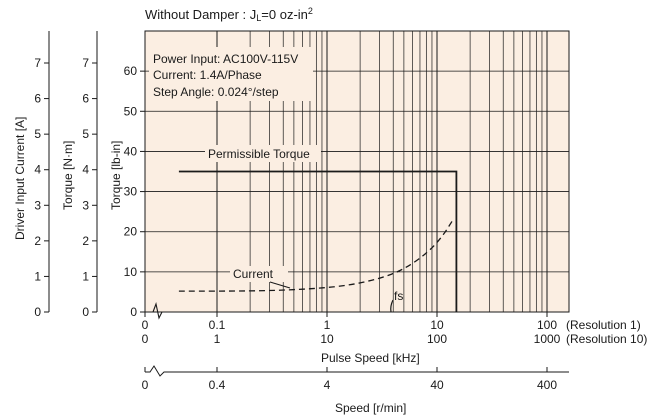 The image size is (667, 418). What do you see at coordinates (133, 312) in the screenshot?
I see `y-tick-label-torque-lbin: 0` at bounding box center [133, 312].